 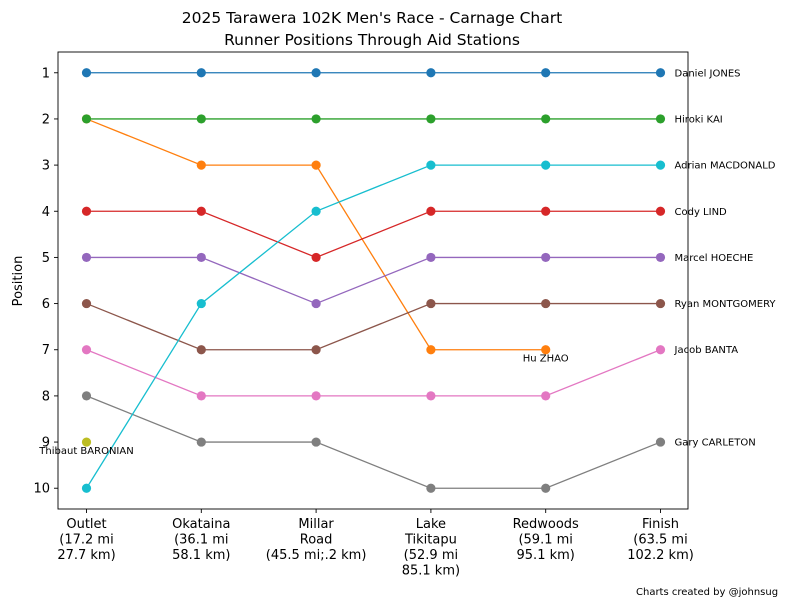 What do you see at coordinates (201, 555) in the screenshot?
I see `x-tick-label-line: 58.1 km)` at bounding box center [201, 555].